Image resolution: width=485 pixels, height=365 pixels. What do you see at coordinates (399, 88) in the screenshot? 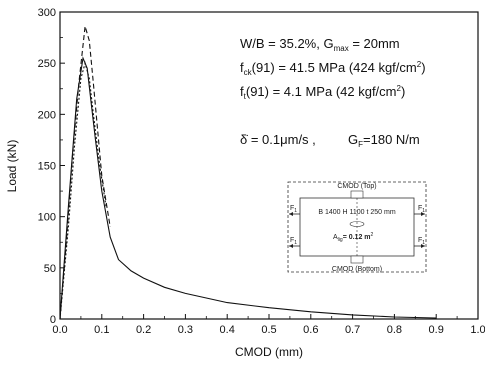
I see `annotation-ft-sup: 2` at bounding box center [399, 88].